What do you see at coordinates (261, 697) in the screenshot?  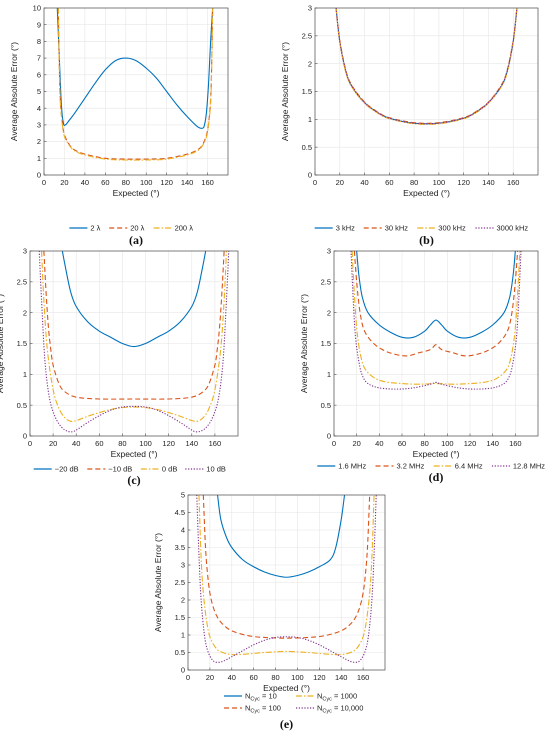 I see `legend-label-1: NCyc = 10` at bounding box center [261, 697].